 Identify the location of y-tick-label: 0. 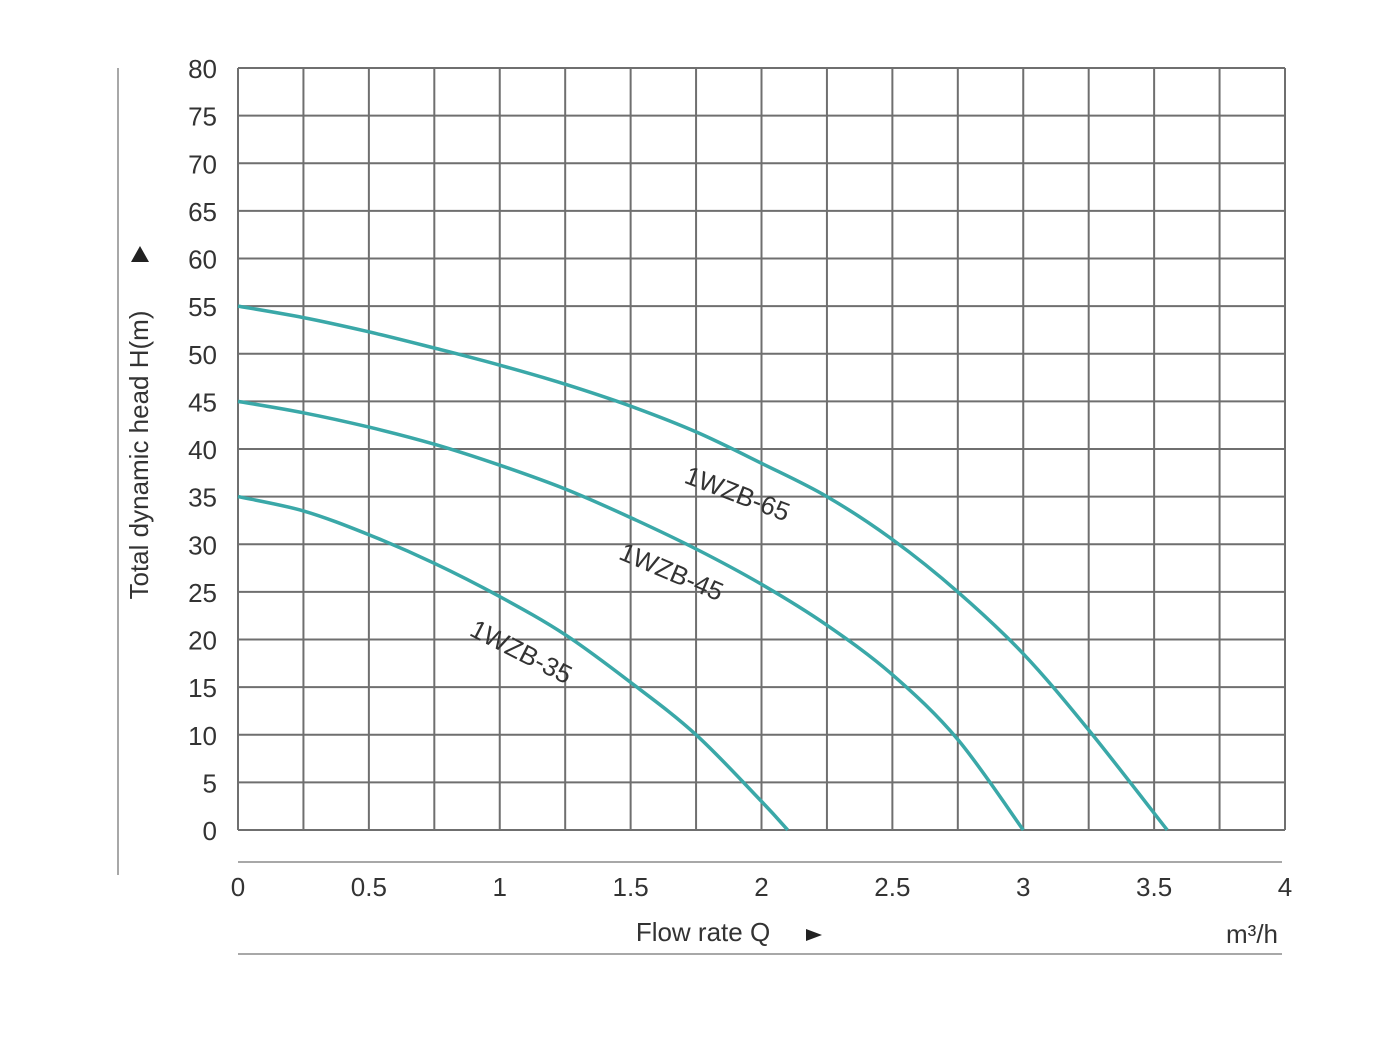
(210, 831).